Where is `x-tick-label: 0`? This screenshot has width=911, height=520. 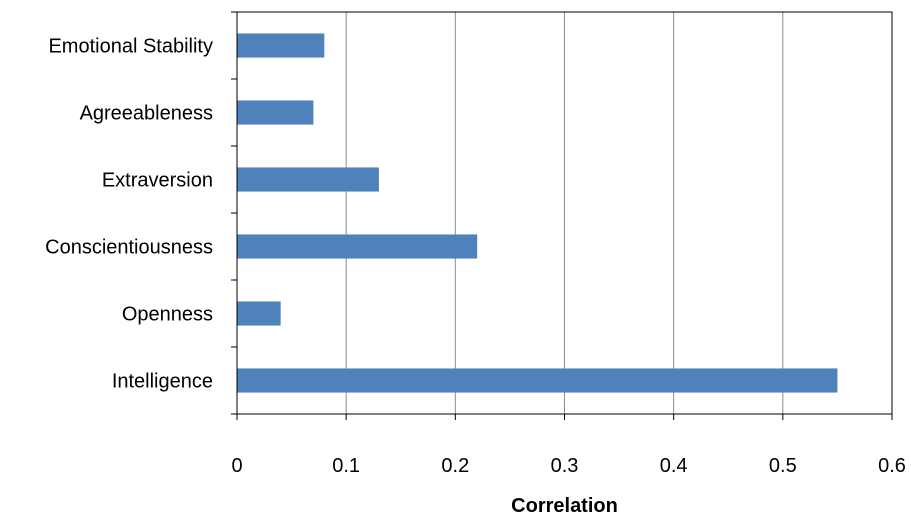 x-tick-label: 0 is located at coordinates (236, 466).